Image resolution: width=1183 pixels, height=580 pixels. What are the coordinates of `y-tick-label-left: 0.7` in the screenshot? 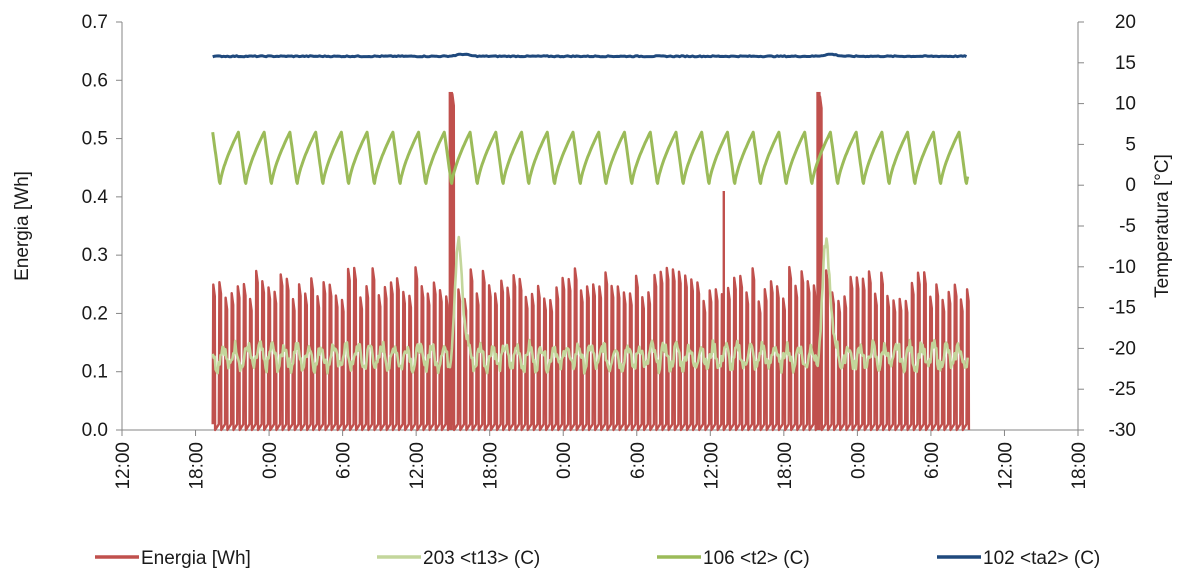 It's located at (95, 22).